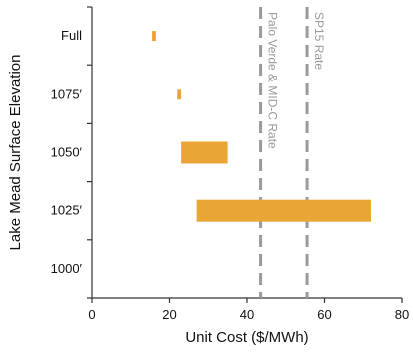  What do you see at coordinates (67, 210) in the screenshot?
I see `y-tick-label: 1025′` at bounding box center [67, 210].